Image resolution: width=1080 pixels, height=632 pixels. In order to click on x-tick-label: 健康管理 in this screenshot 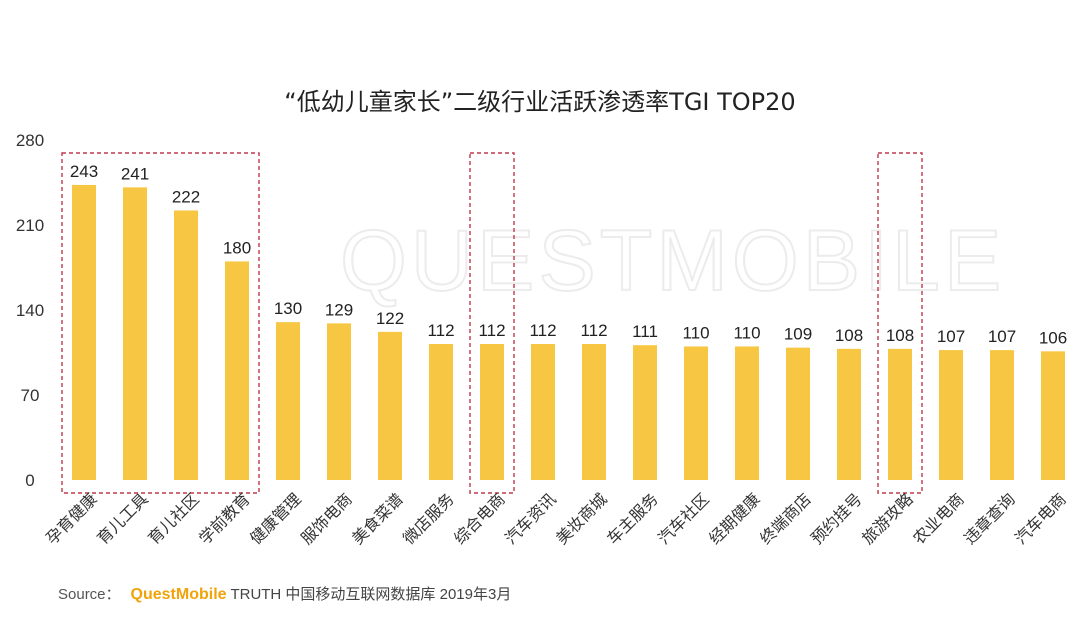, I will do `click(275, 518)`.